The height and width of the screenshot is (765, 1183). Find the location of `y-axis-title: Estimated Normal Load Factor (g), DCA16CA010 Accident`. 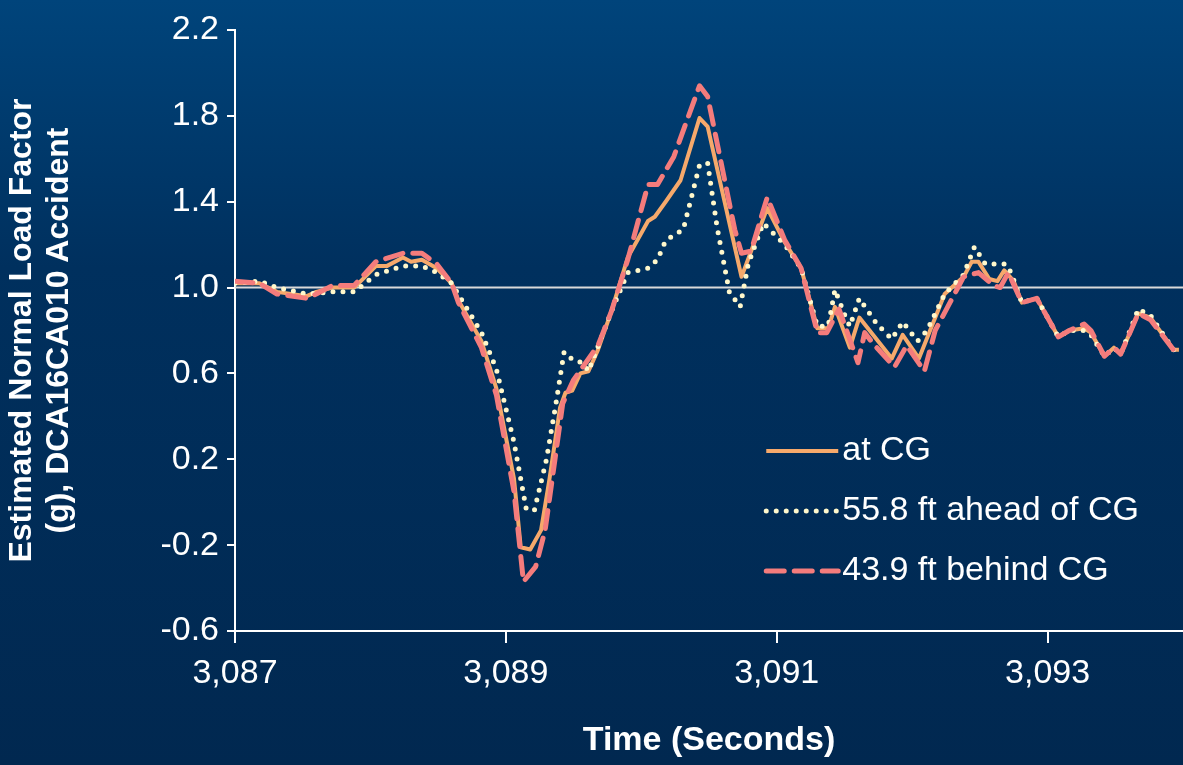

y-axis-title: Estimated Normal Load Factor (g), DCA16CA010 Accident is located at coordinates (39, 330).